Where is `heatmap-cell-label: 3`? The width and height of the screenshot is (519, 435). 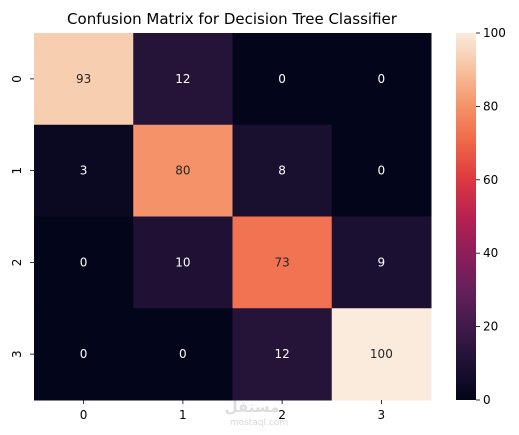 heatmap-cell-label: 3 is located at coordinates (84, 171).